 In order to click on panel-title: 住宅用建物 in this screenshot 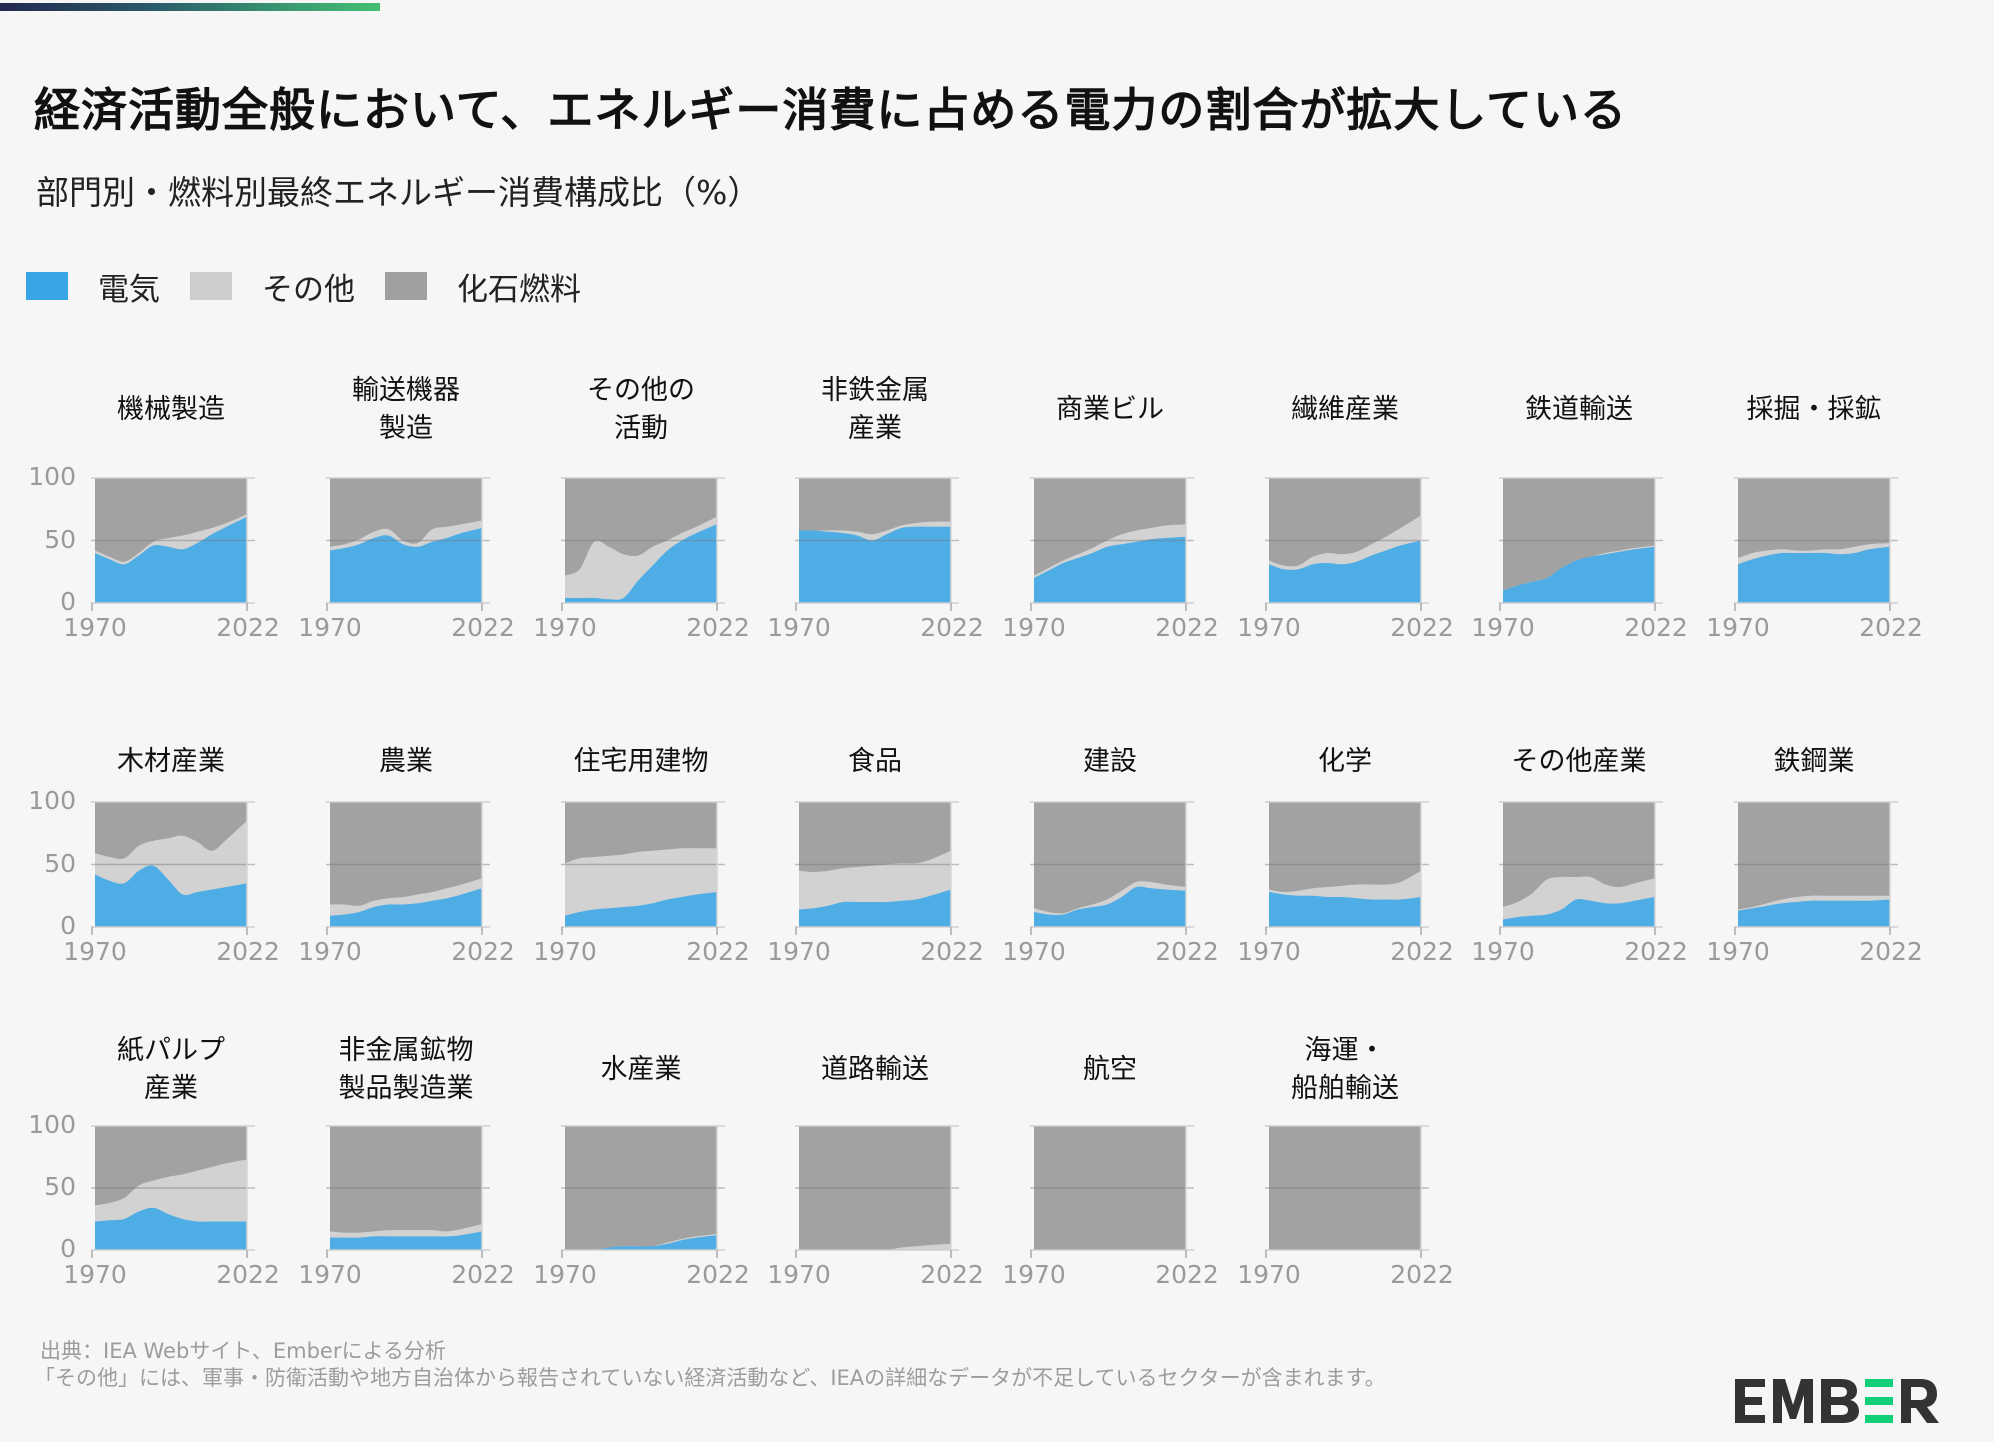, I will do `click(641, 761)`.